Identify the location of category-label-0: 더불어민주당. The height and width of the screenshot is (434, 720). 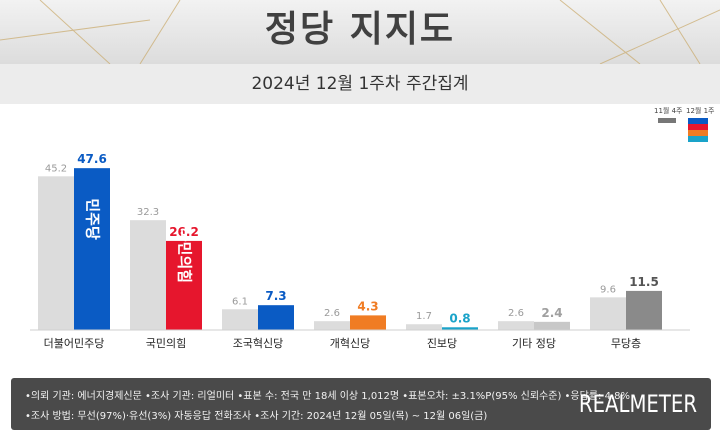
(74, 343).